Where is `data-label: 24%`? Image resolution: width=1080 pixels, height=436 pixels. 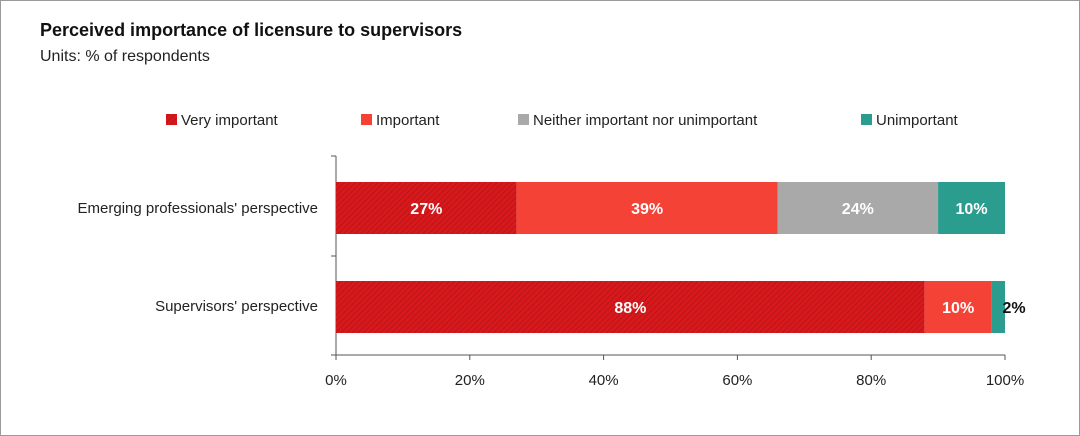
data-label: 24% is located at coordinates (858, 209).